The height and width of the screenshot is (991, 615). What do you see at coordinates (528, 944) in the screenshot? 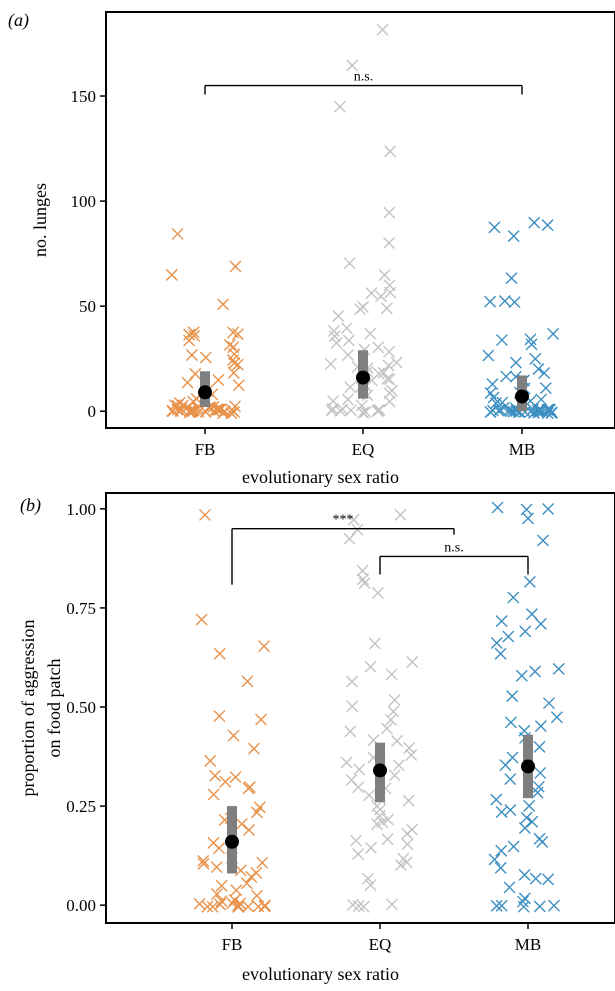
I see `x-tick-label: MB` at bounding box center [528, 944].